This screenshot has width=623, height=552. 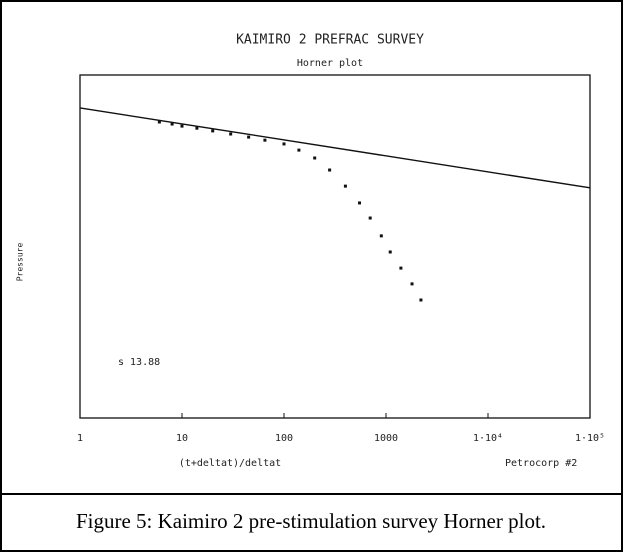 I want to click on x-tick-label: 1000, so click(x=386, y=438).